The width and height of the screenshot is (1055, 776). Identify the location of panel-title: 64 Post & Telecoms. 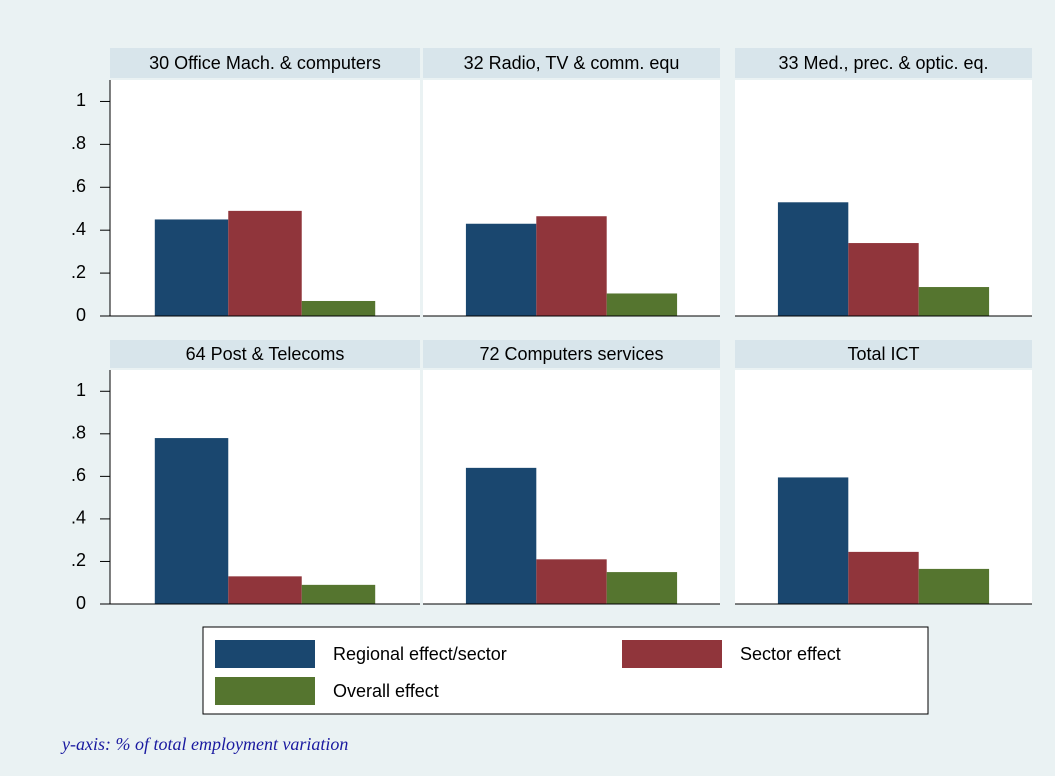
(265, 354).